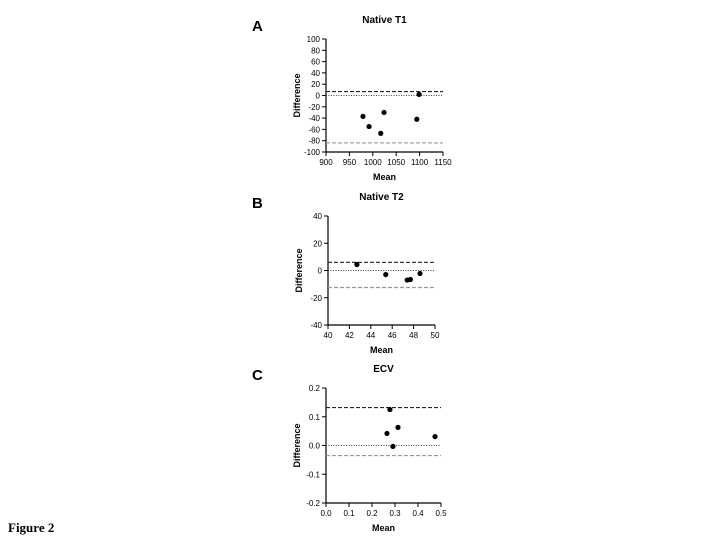  What do you see at coordinates (313, 474) in the screenshot?
I see `y-tick-label: -0.1` at bounding box center [313, 474].